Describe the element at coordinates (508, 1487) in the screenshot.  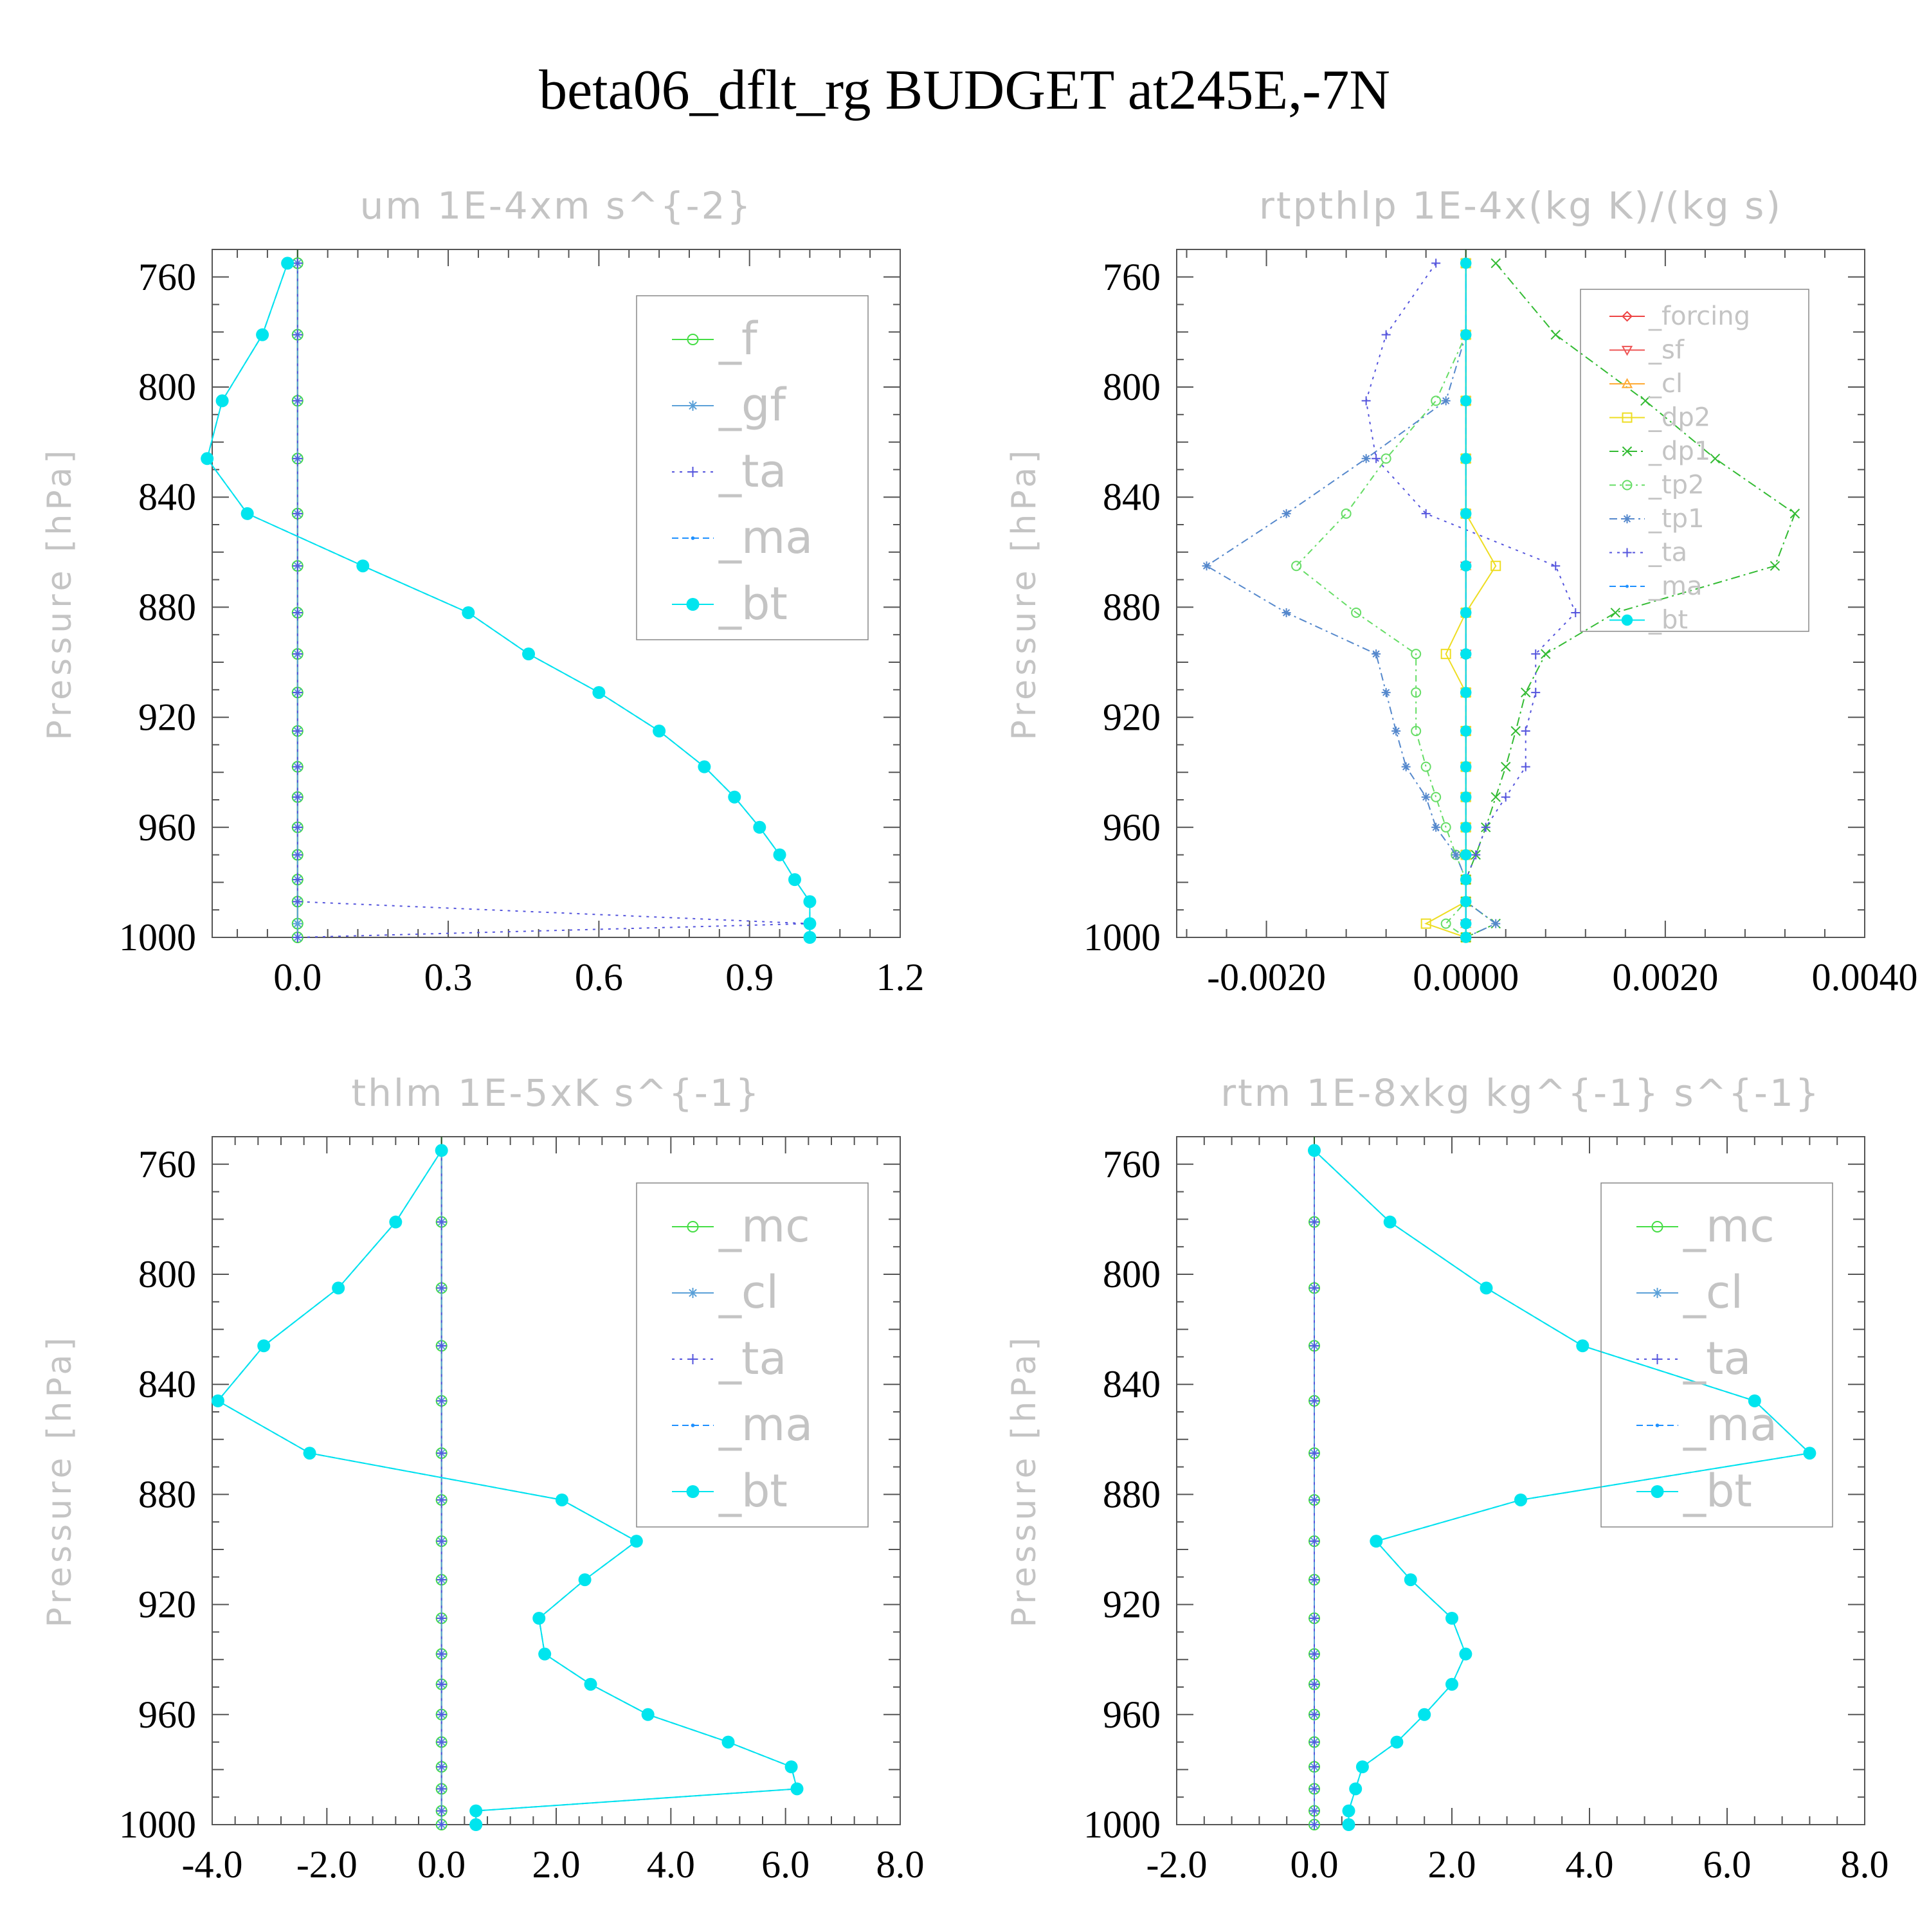
I see `series-ma` at that location.